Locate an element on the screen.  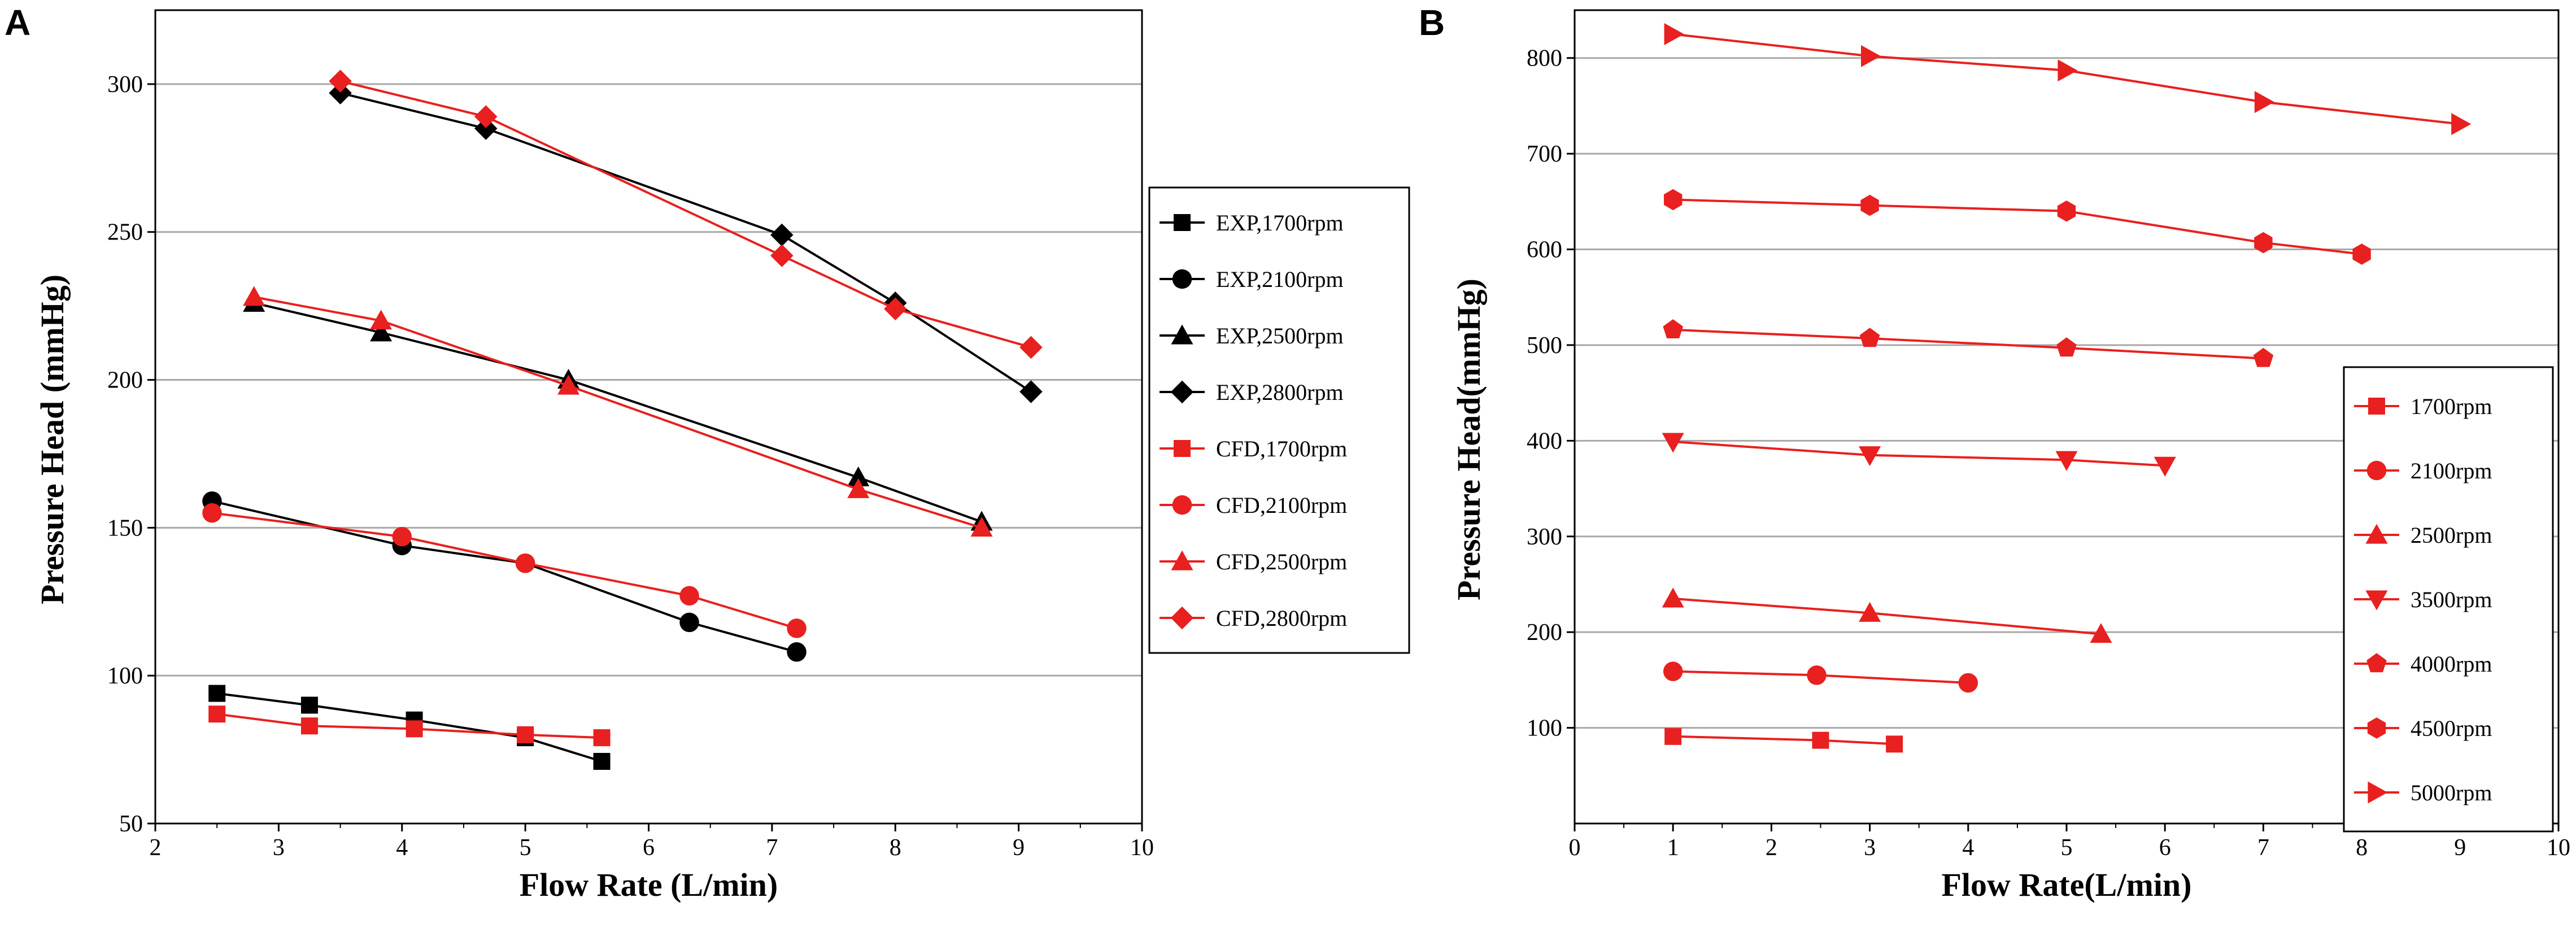
y-axis-title: Pressure Head(mmHg) is located at coordinates (1468, 439).